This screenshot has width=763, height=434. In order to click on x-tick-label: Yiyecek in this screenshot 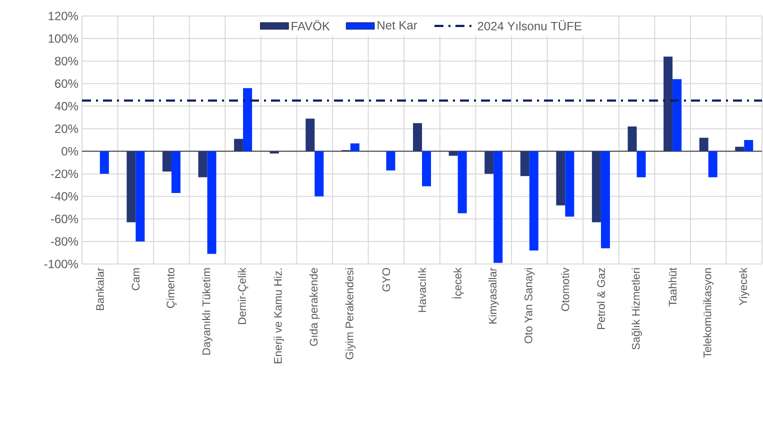, I will do `click(744, 287)`.